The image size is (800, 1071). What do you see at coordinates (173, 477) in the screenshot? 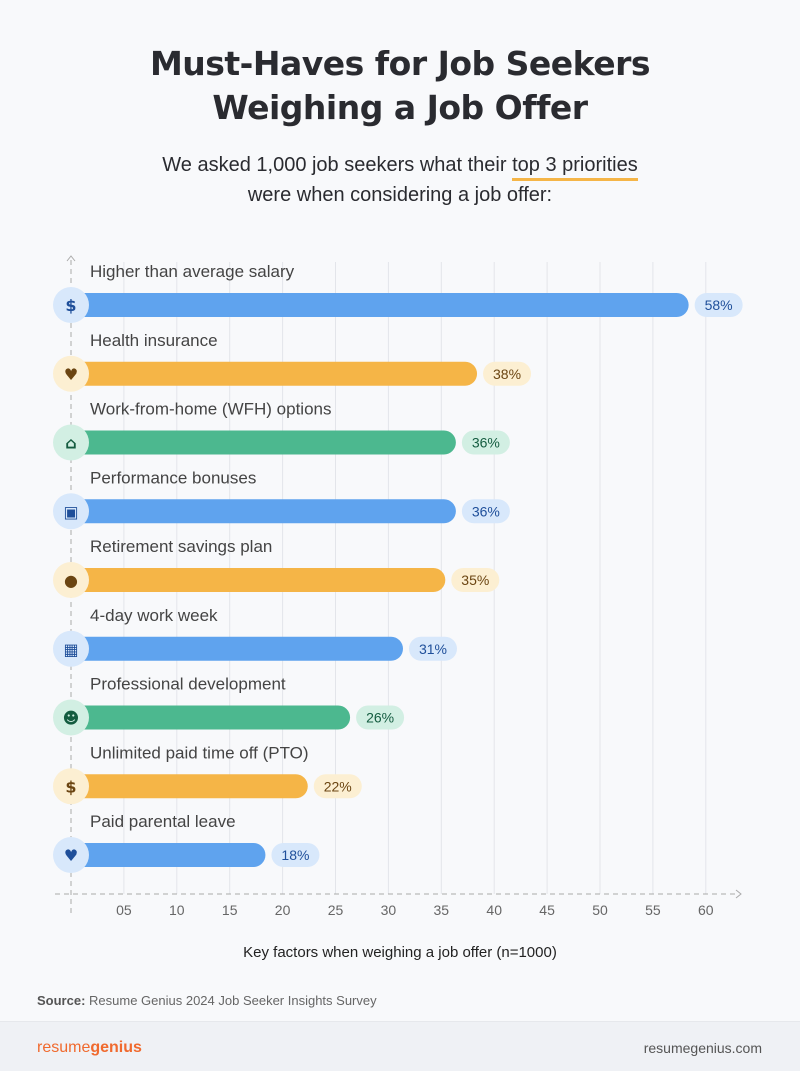
I see `bar-category-label: Performance bonuses` at bounding box center [173, 477].